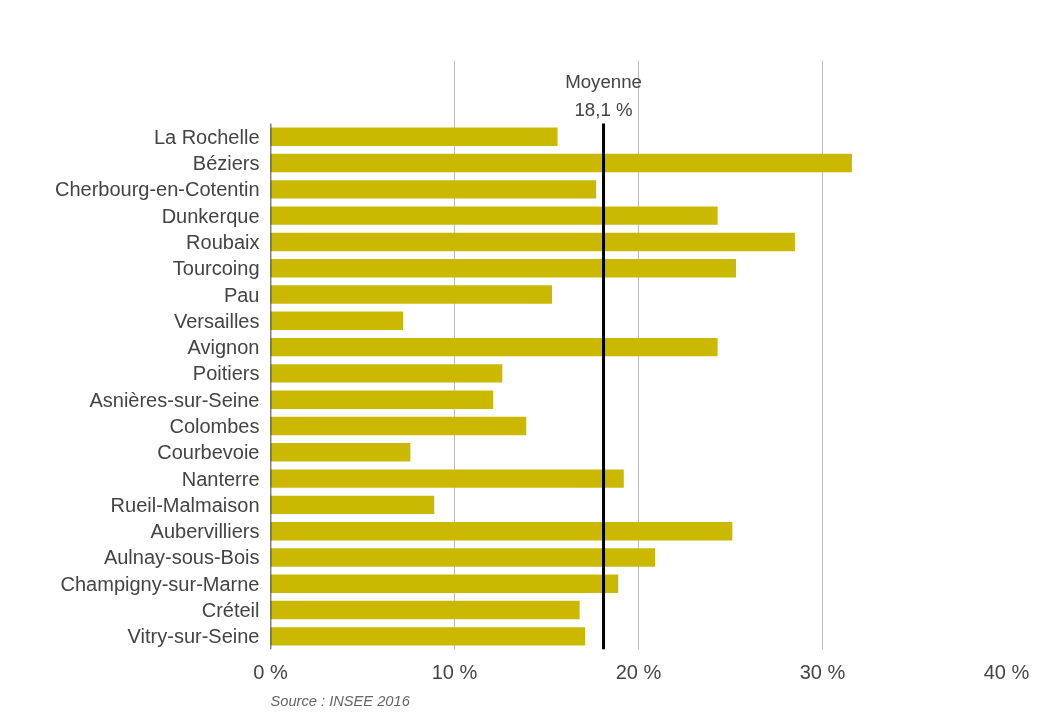 The height and width of the screenshot is (713, 1046). What do you see at coordinates (822, 671) in the screenshot?
I see `x-tick-label: 30 %` at bounding box center [822, 671].